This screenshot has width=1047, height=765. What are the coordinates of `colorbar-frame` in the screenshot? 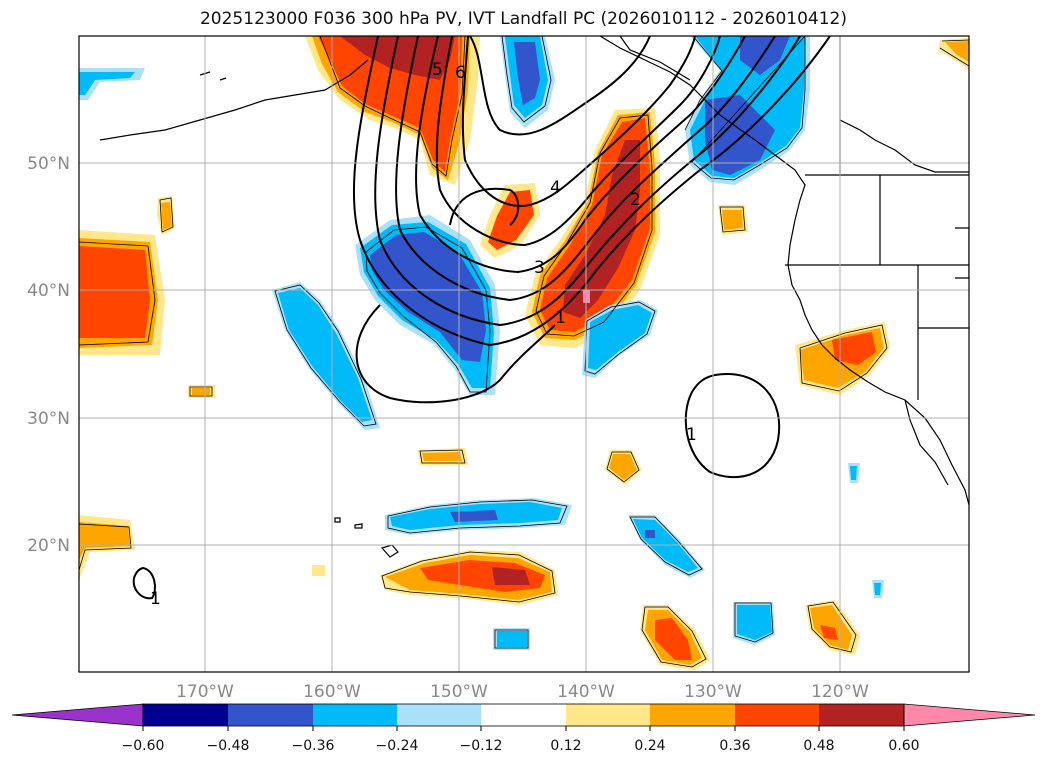 It's located at (523, 715).